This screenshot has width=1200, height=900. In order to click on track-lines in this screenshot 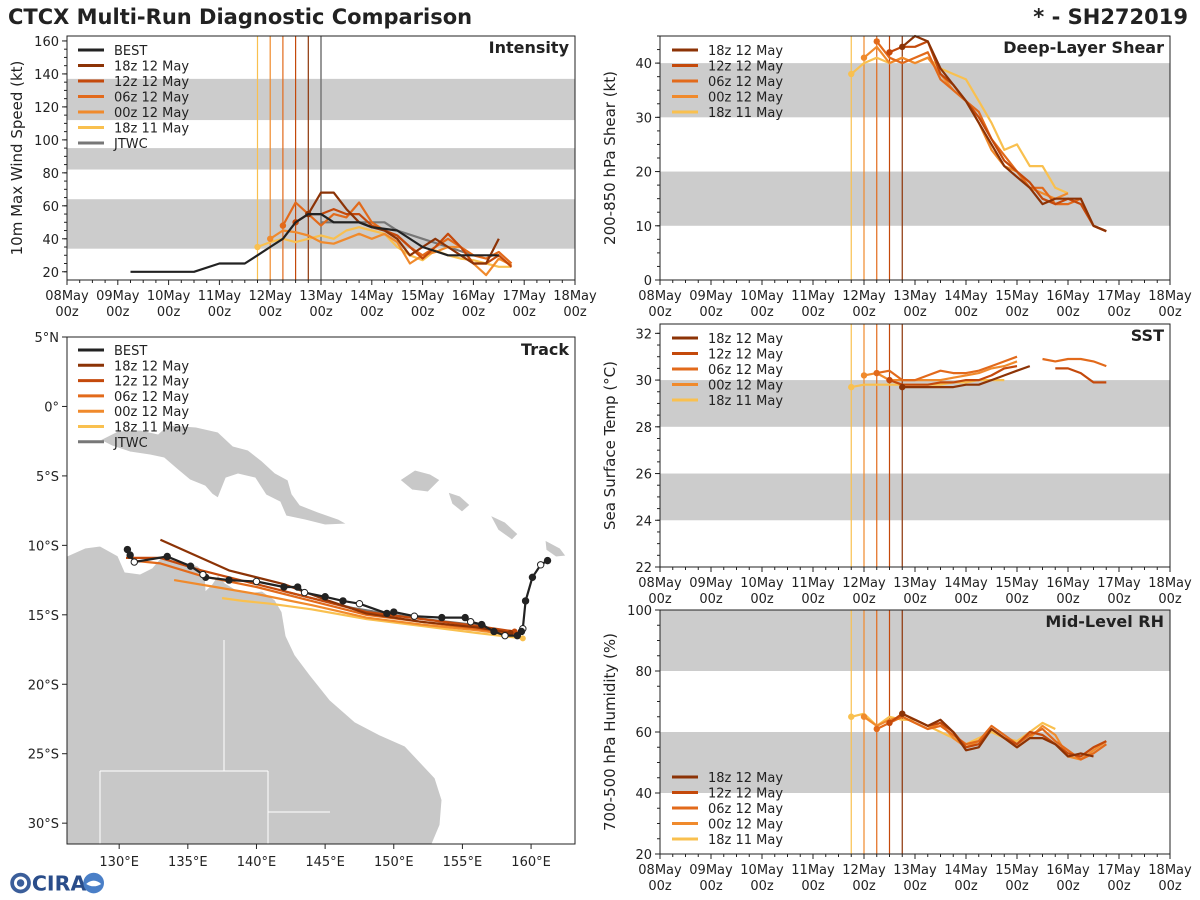, I will do `click(337, 590)`.